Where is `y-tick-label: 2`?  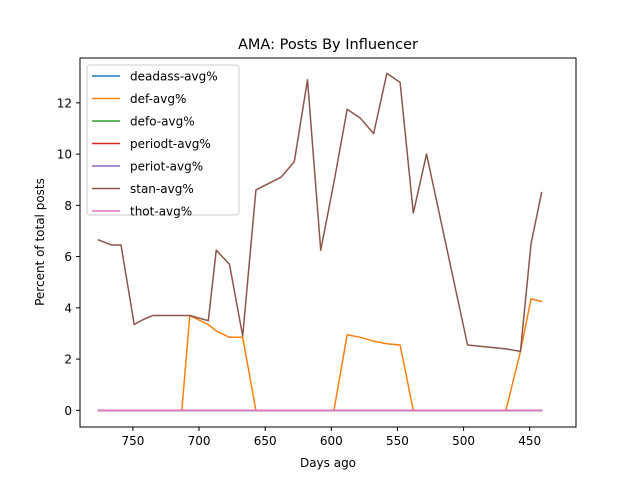 y-tick-label: 2 is located at coordinates (68, 360).